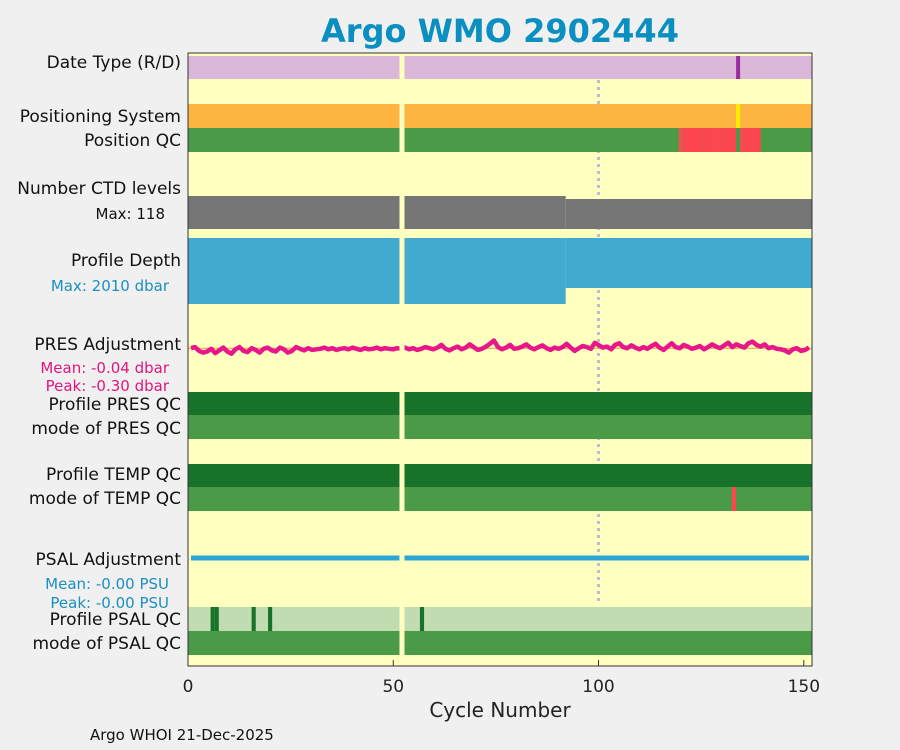 The image size is (900, 750). I want to click on label-pres-mean: Mean: -0.04 dbar, so click(104, 368).